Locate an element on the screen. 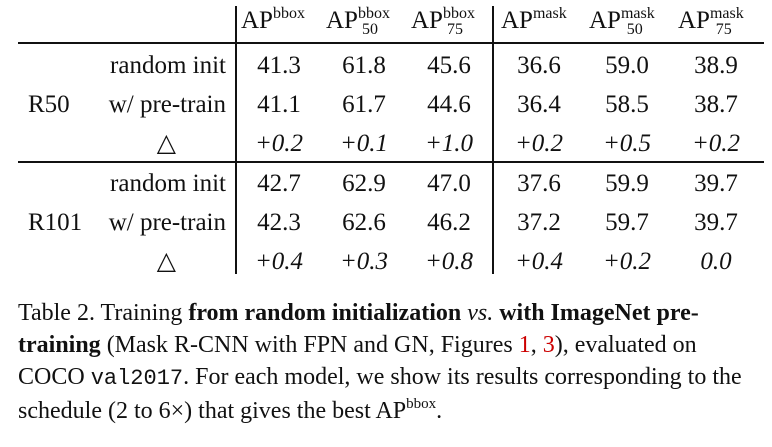  value-cell: 42.7 is located at coordinates (279, 183).